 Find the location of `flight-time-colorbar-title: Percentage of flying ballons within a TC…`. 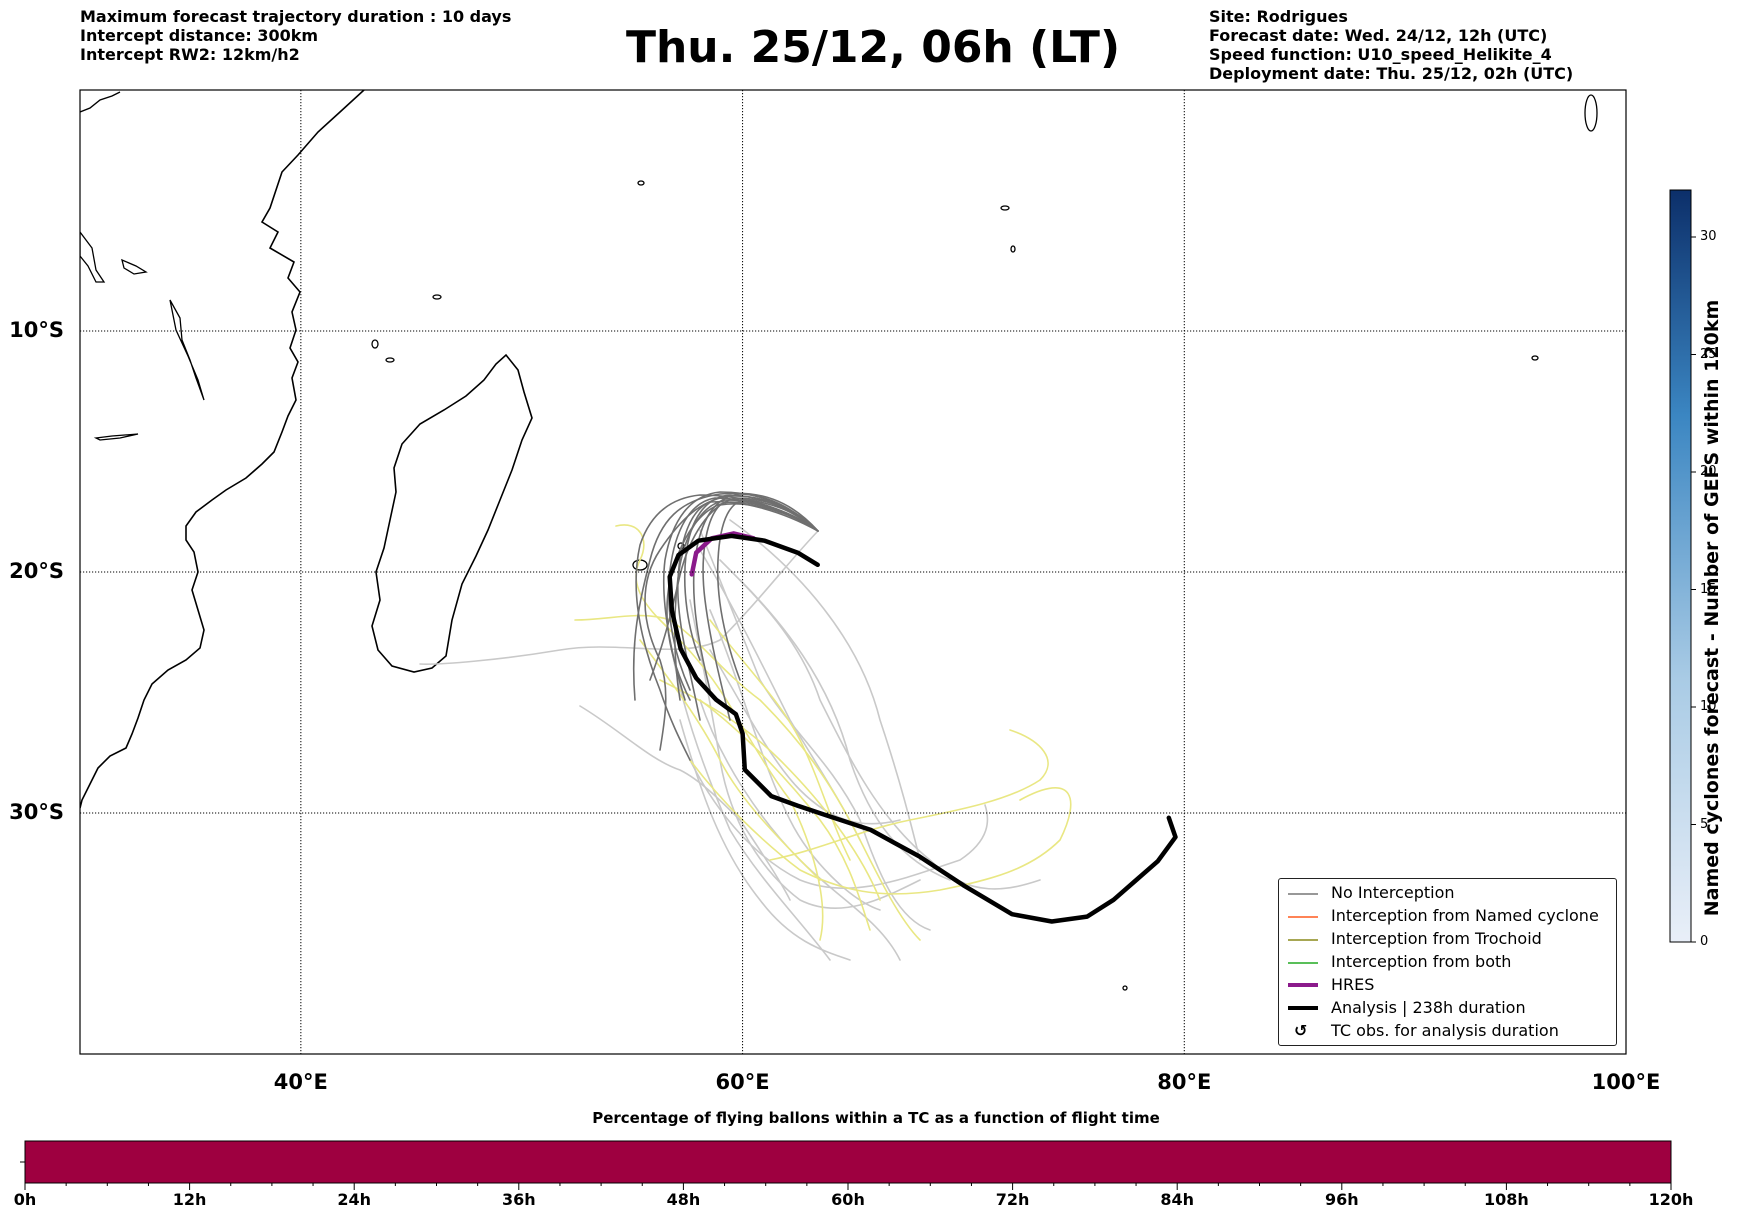

flight-time-colorbar-title: Percentage of flying ballons within a TC… is located at coordinates (876, 1118).